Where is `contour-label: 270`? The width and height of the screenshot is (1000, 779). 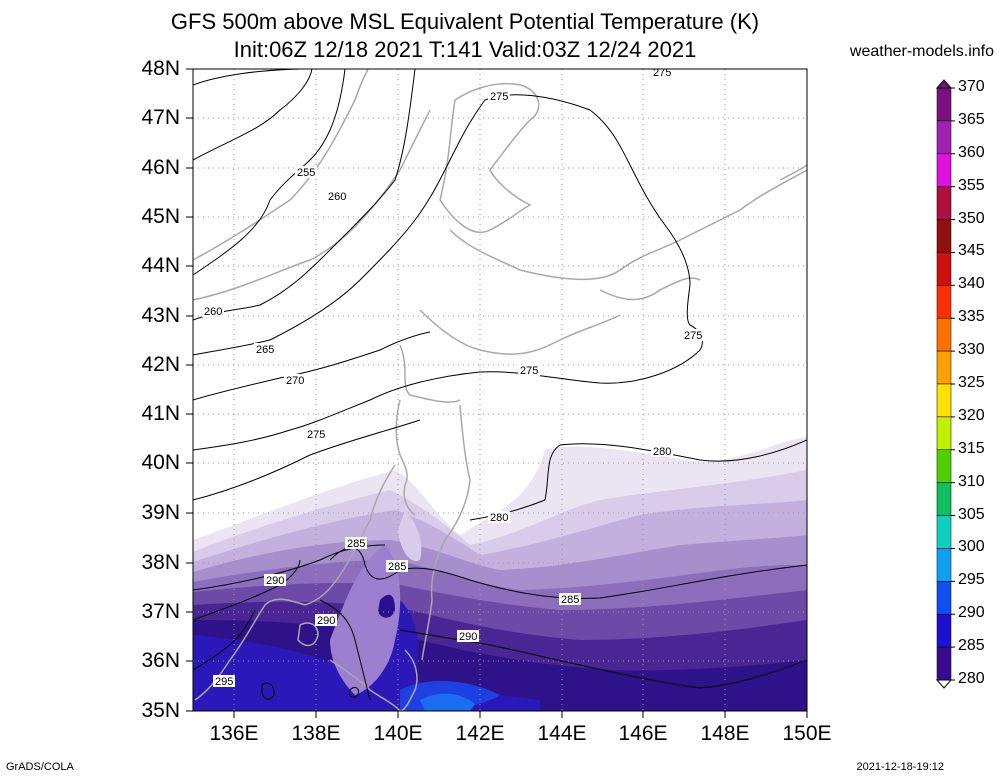 contour-label: 270 is located at coordinates (295, 380).